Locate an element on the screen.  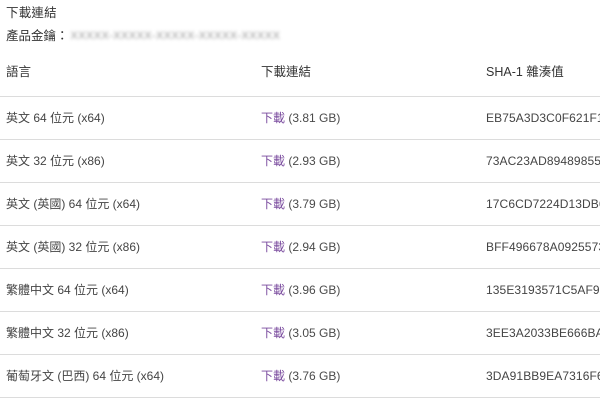
cell-sha1-hash: 3EE3A2033BE666BA55AF is located at coordinates (540, 333).